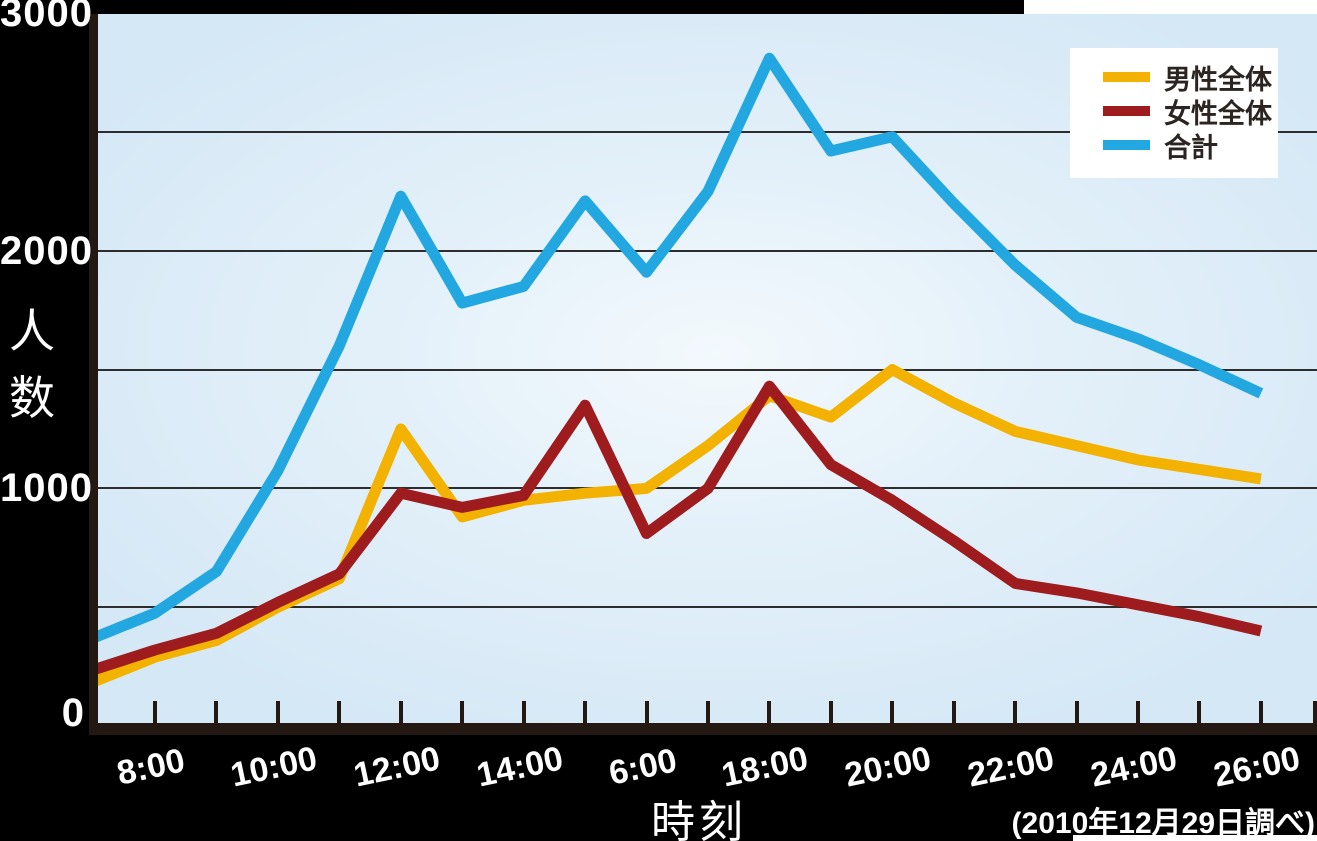 The image size is (1317, 841). What do you see at coordinates (1170, 7) in the screenshot?
I see `top-right-strip` at bounding box center [1170, 7].